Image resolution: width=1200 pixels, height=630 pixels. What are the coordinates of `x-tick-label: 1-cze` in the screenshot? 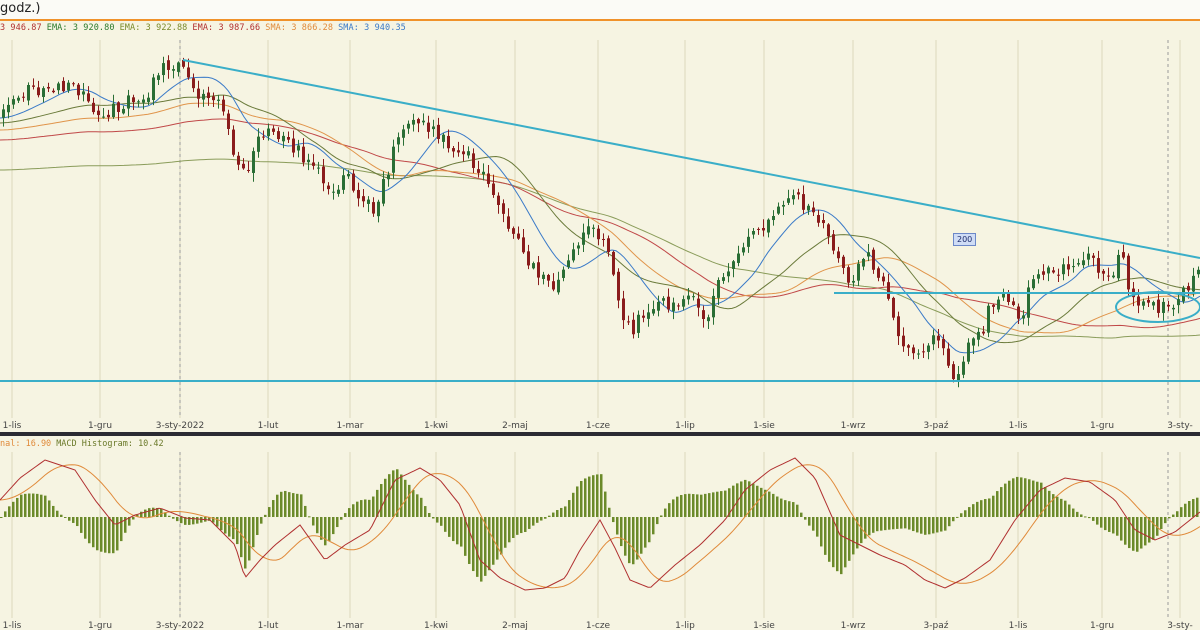 It's located at (598, 426).